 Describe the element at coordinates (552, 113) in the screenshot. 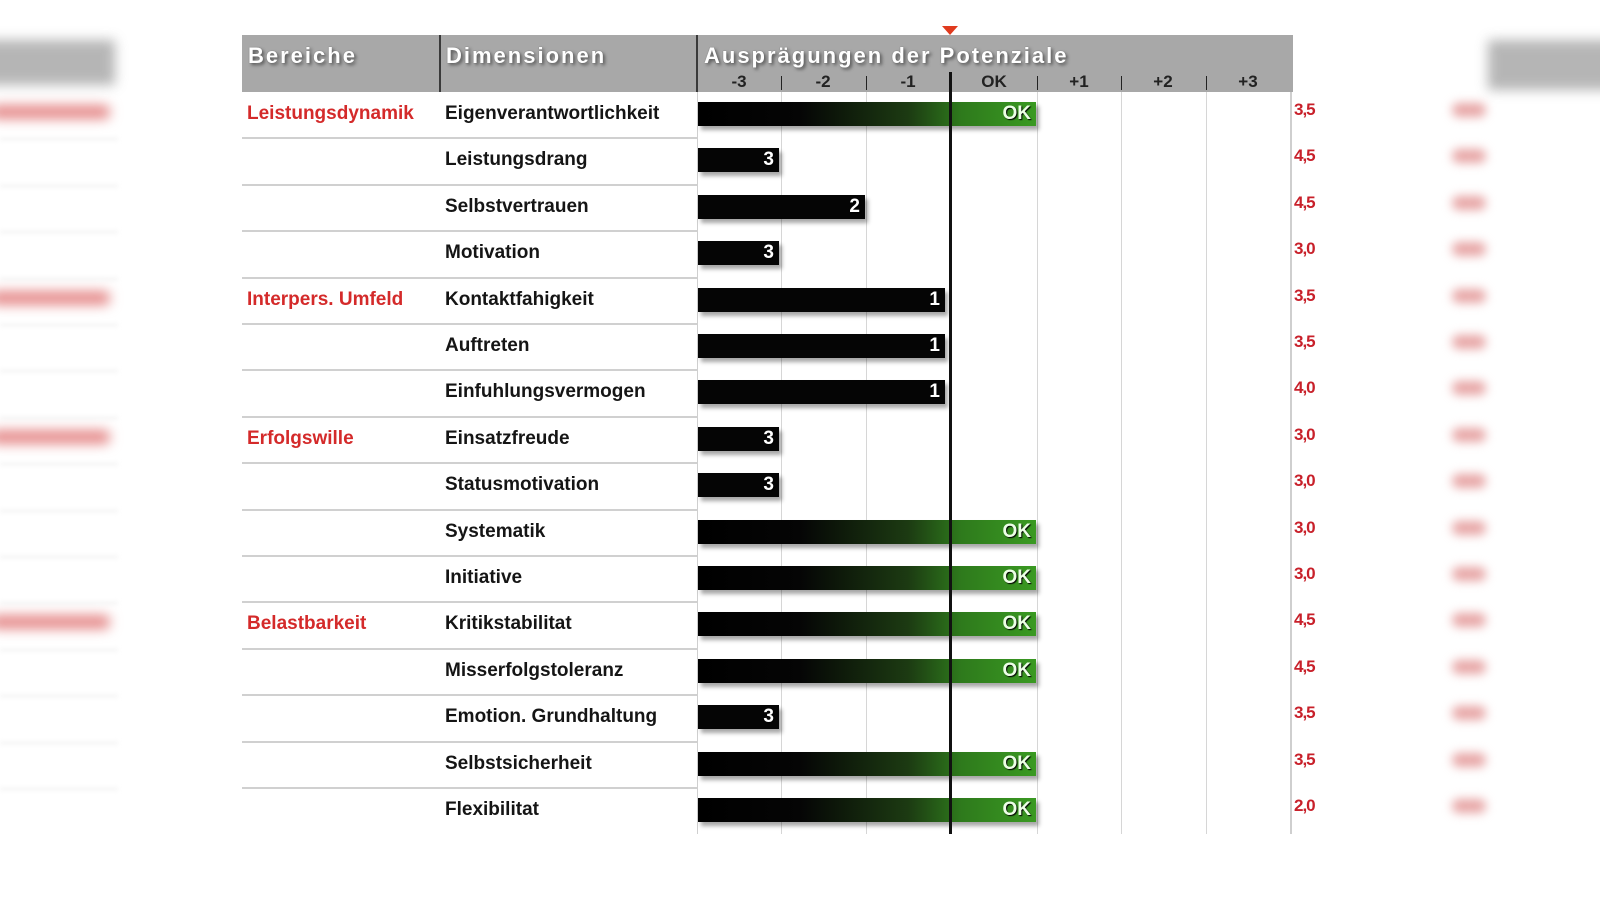

I see `dimension-label: Eigenverantwortlichkeit` at that location.